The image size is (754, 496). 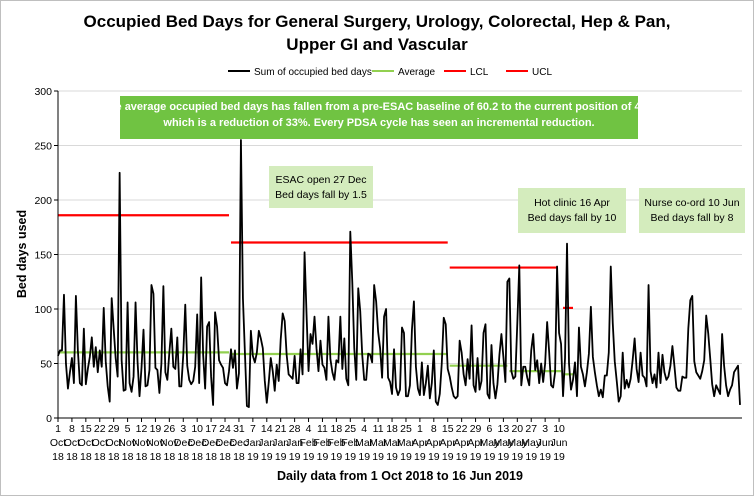 I want to click on x-tick-label: 6, so click(x=490, y=429).